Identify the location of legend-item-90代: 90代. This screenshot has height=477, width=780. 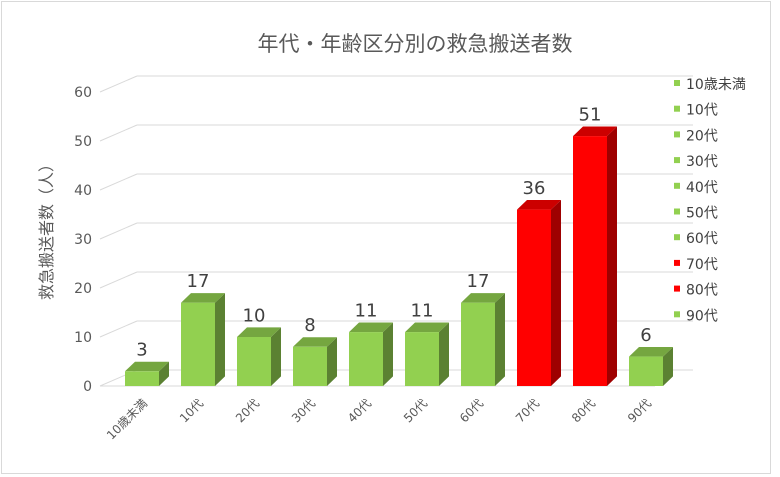
(696, 316).